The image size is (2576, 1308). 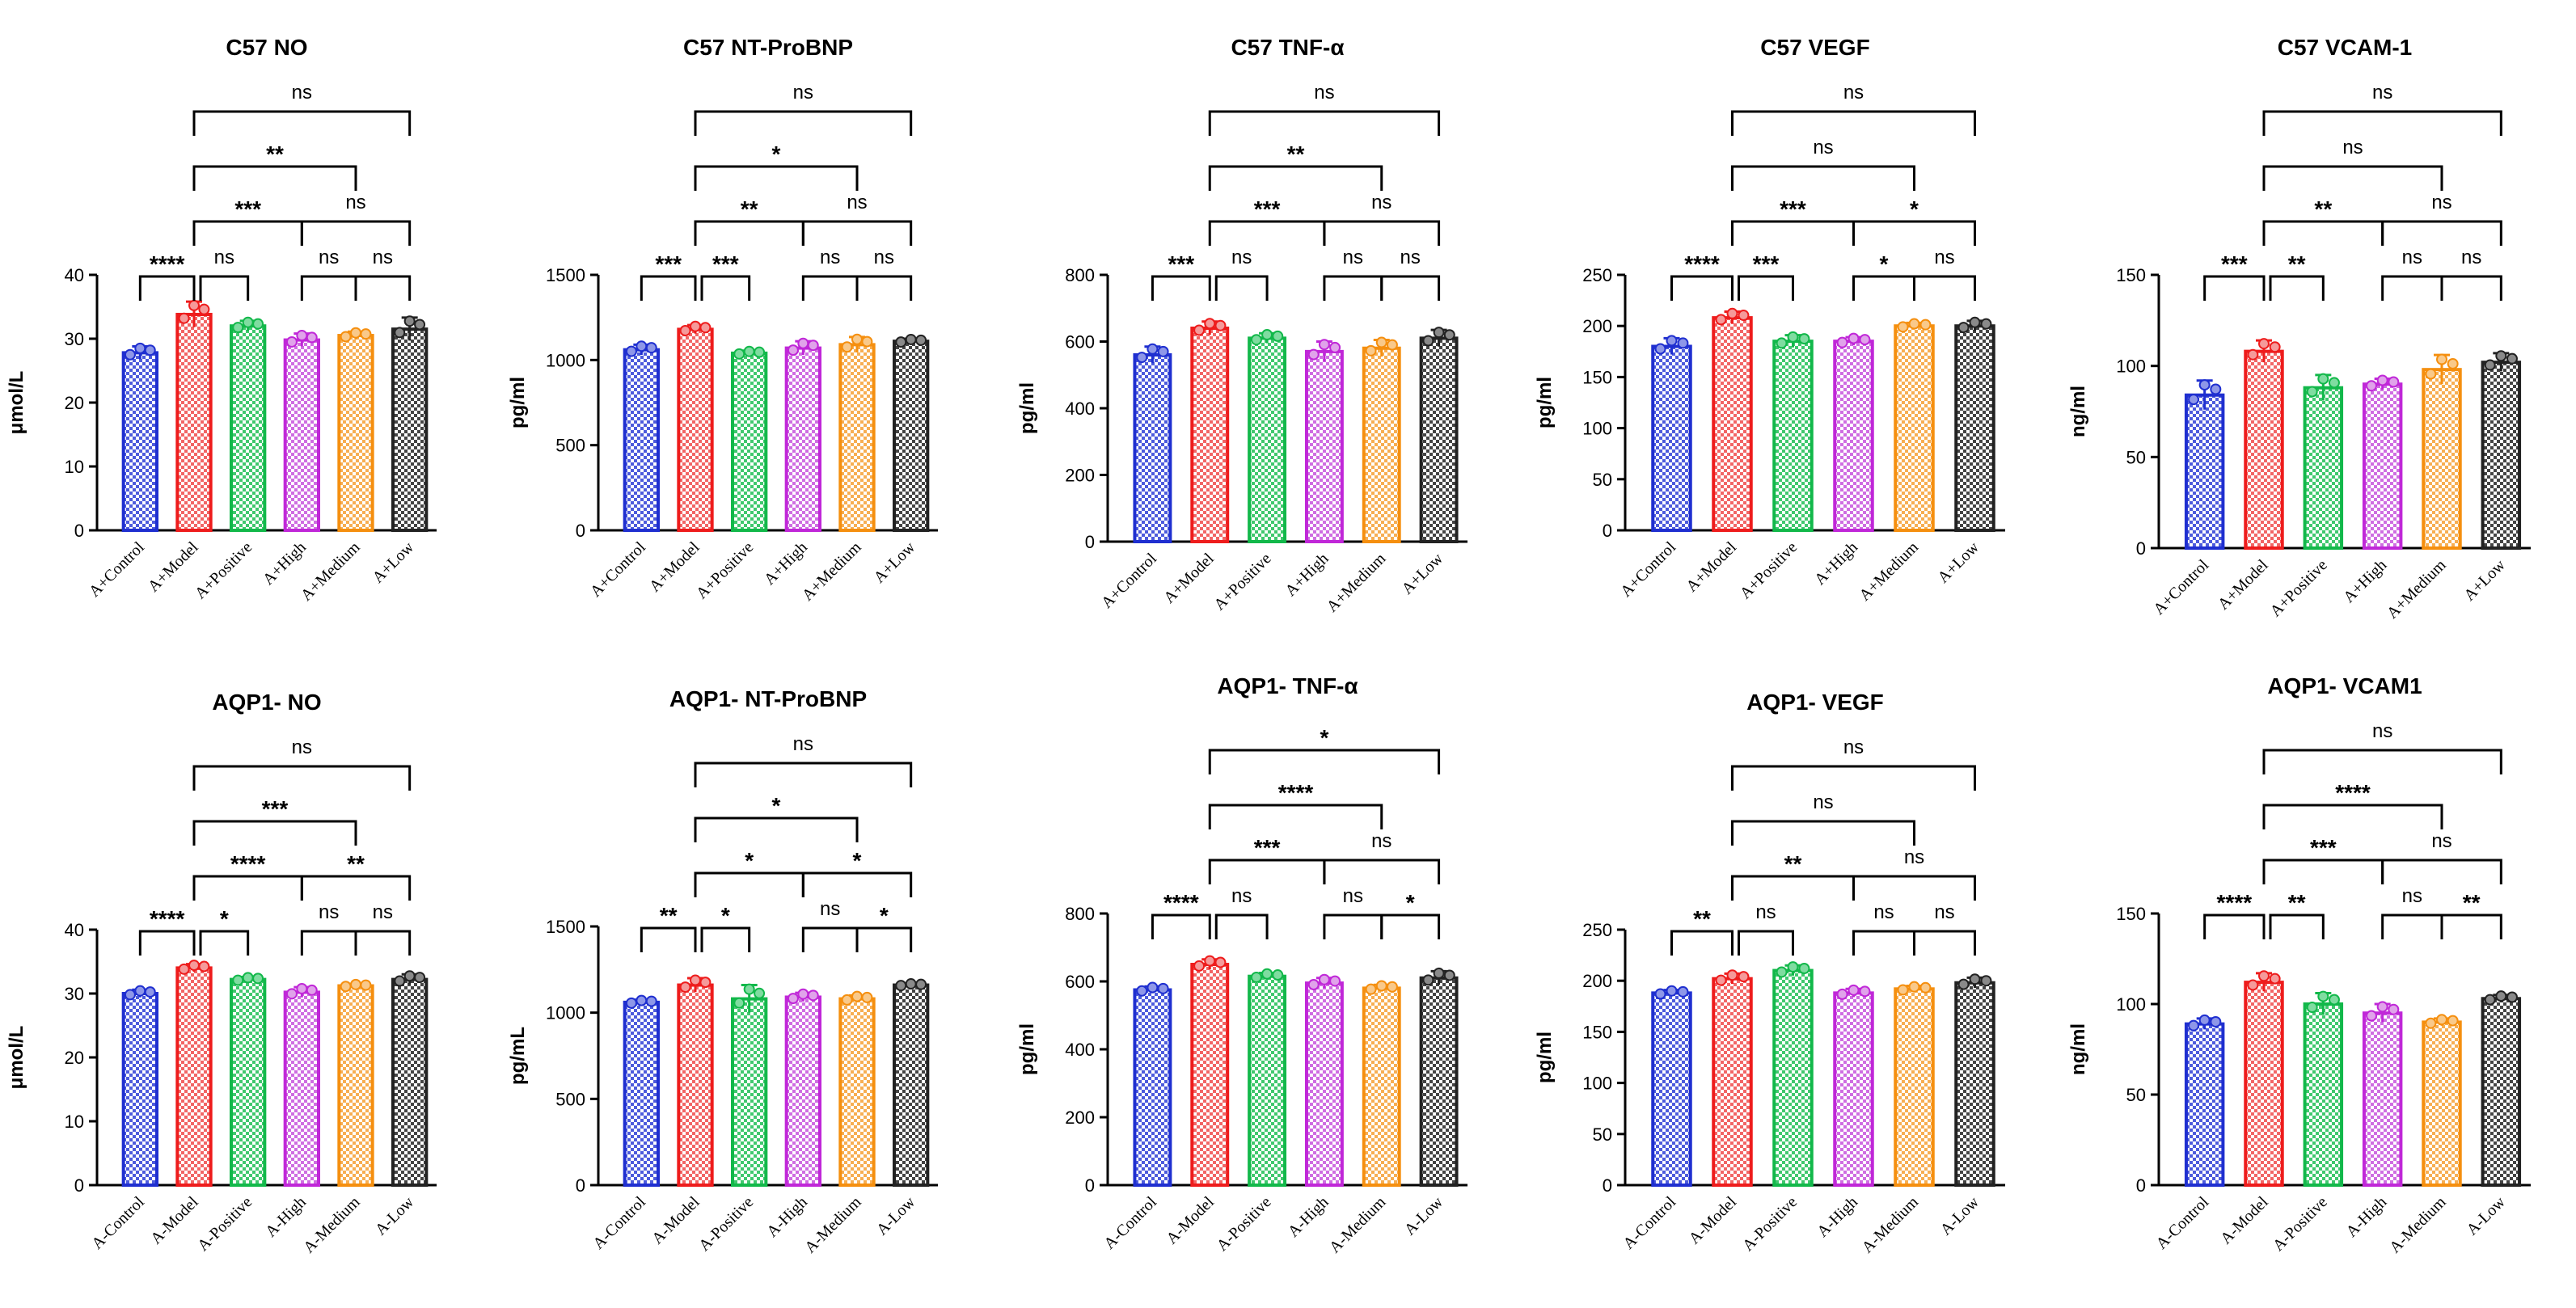 I want to click on chart-title: C57 VEGF, so click(x=1814, y=47).